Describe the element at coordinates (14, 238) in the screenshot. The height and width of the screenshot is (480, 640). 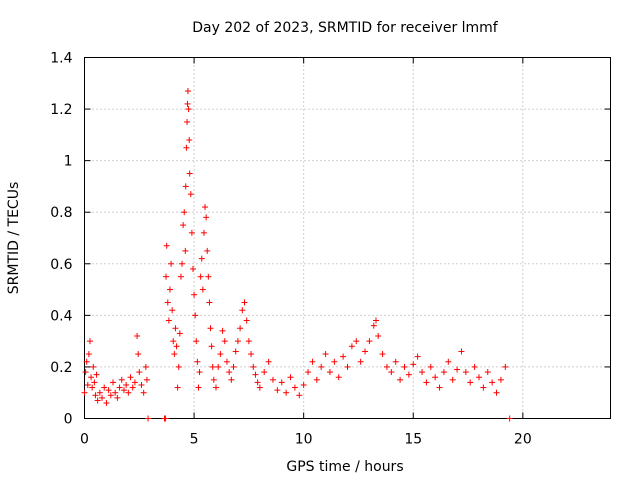
I see `y-axis-label: SRMTID / TECUs` at that location.